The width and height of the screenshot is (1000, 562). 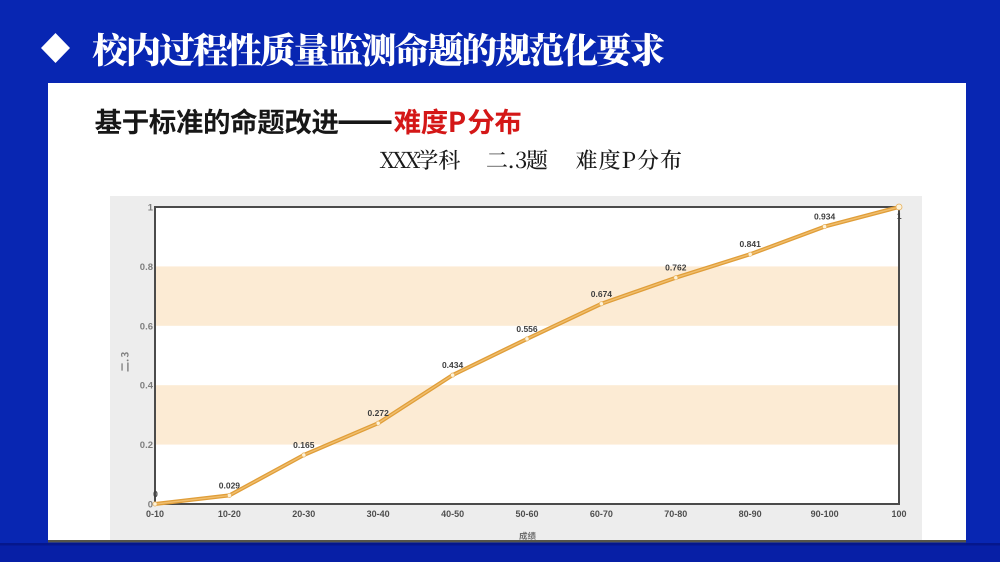 What do you see at coordinates (898, 514) in the screenshot?
I see `svg-text: 100` at bounding box center [898, 514].